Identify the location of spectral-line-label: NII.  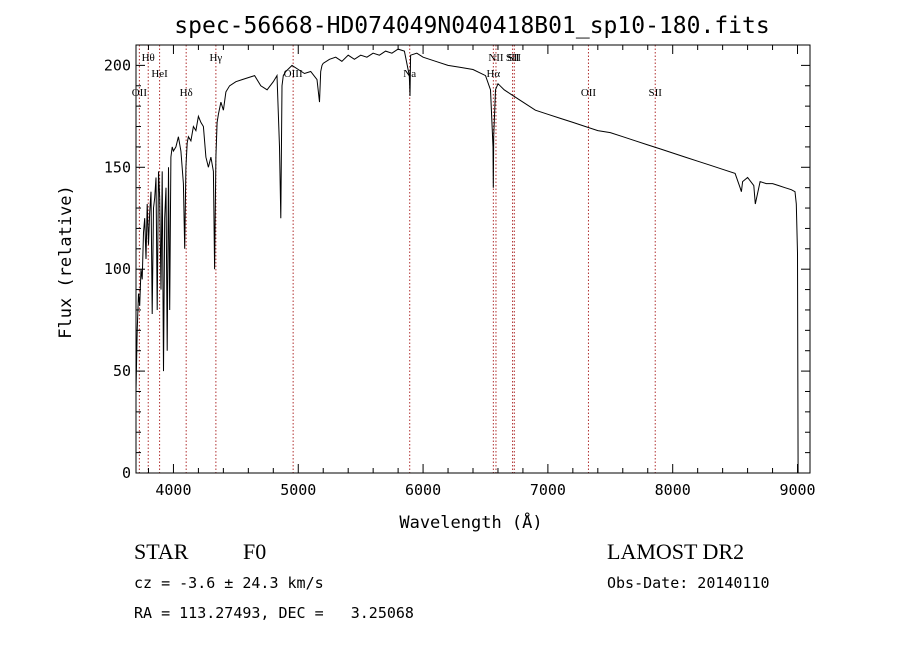
(496, 58).